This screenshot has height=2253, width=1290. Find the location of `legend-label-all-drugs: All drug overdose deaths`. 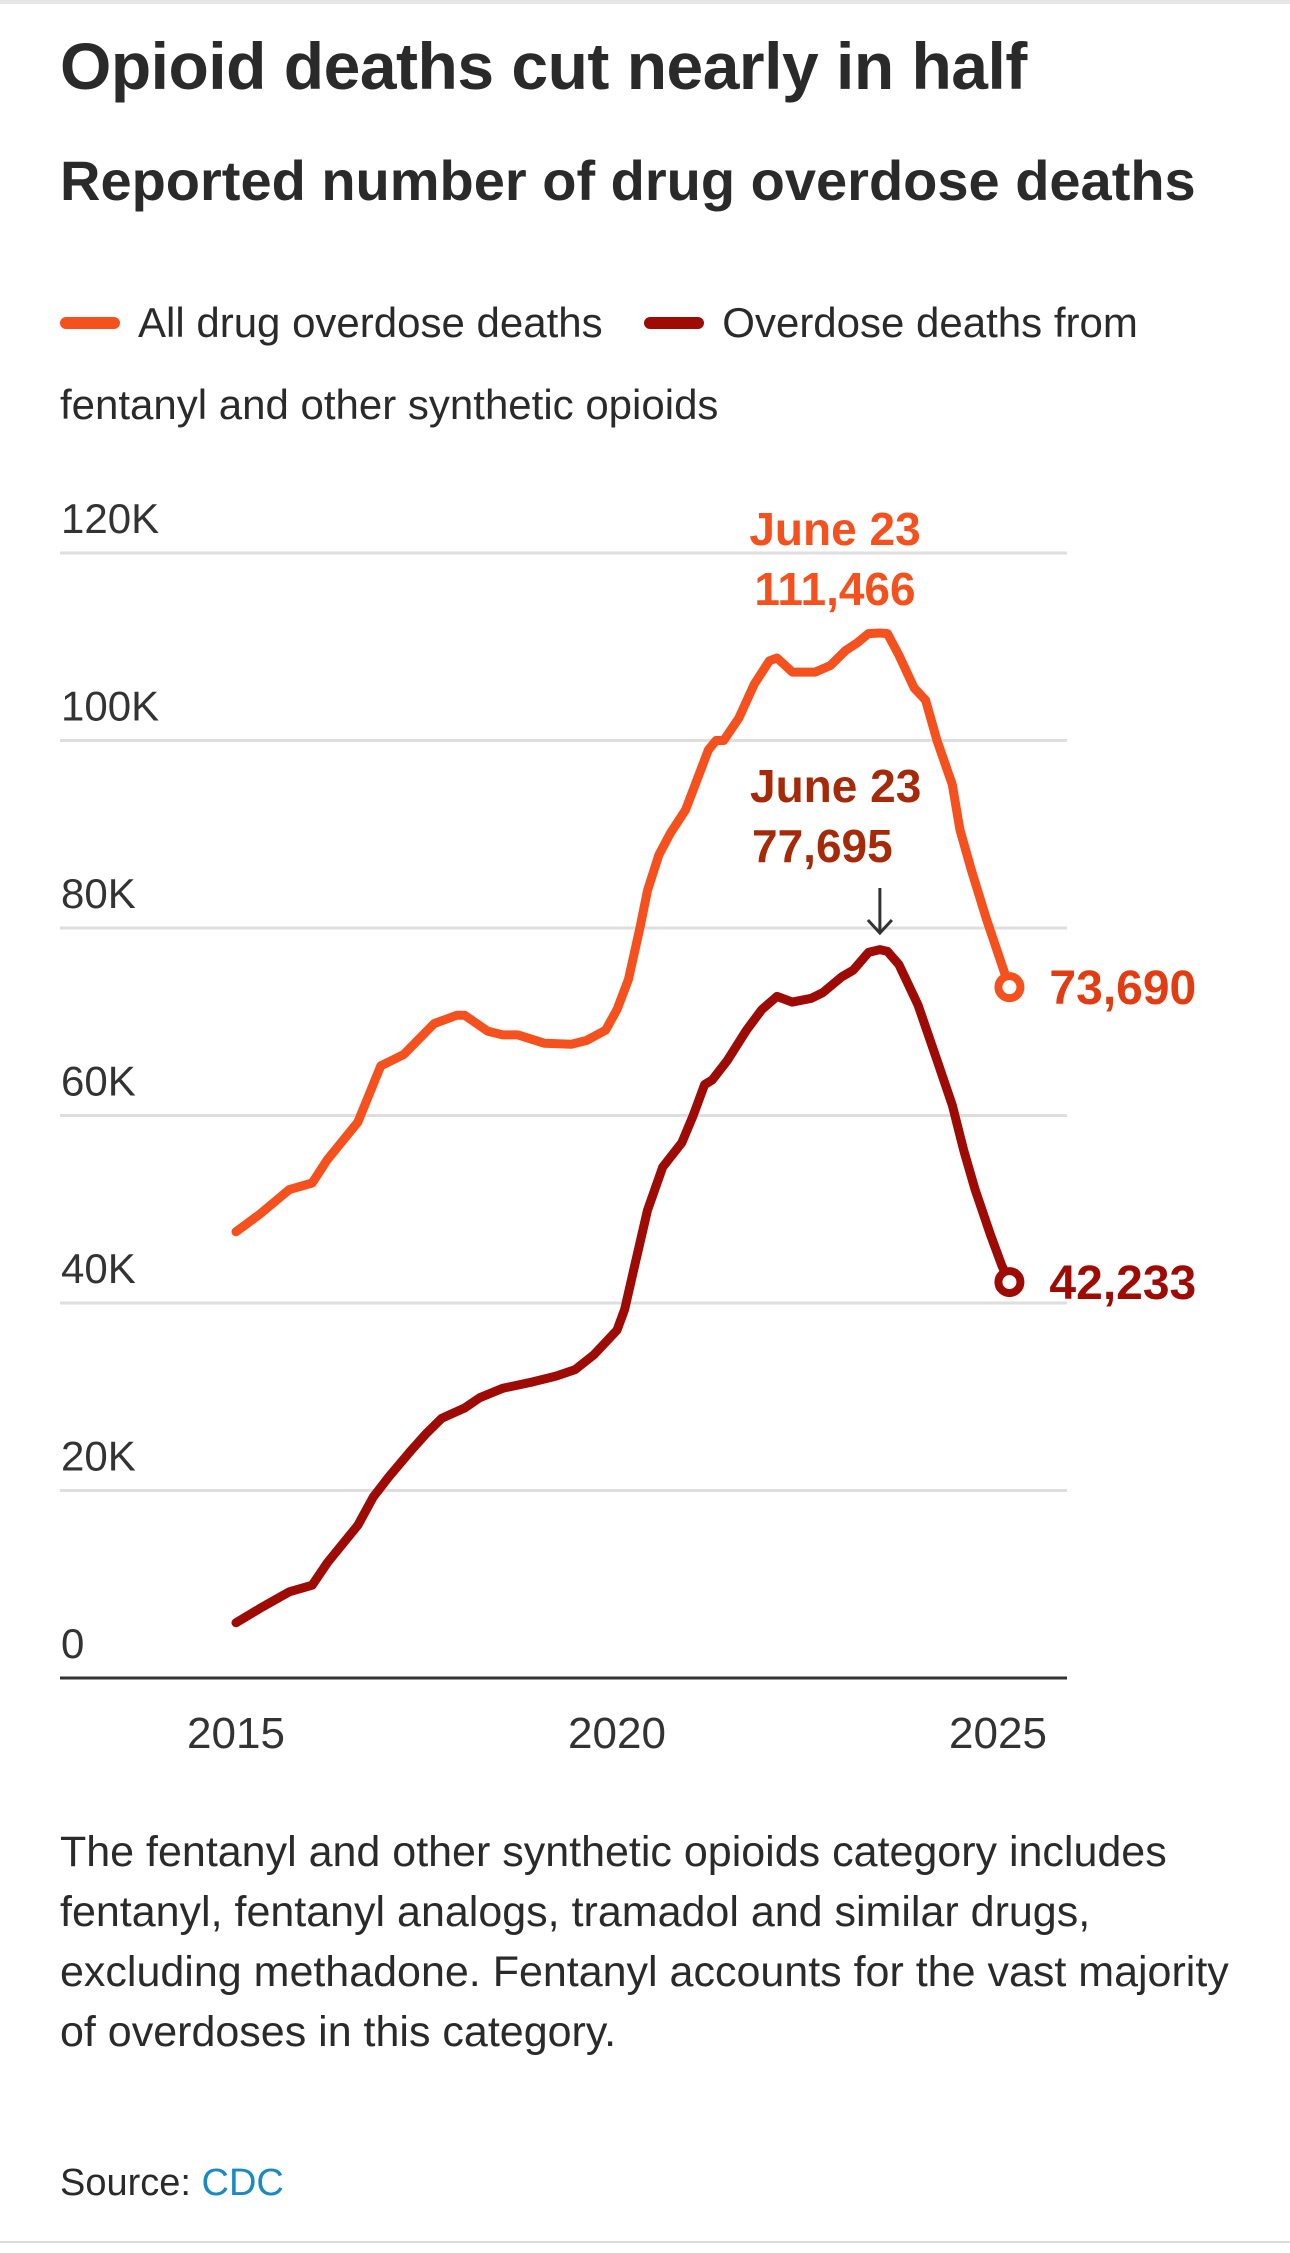

legend-label-all-drugs: All drug overdose deaths is located at coordinates (370, 322).